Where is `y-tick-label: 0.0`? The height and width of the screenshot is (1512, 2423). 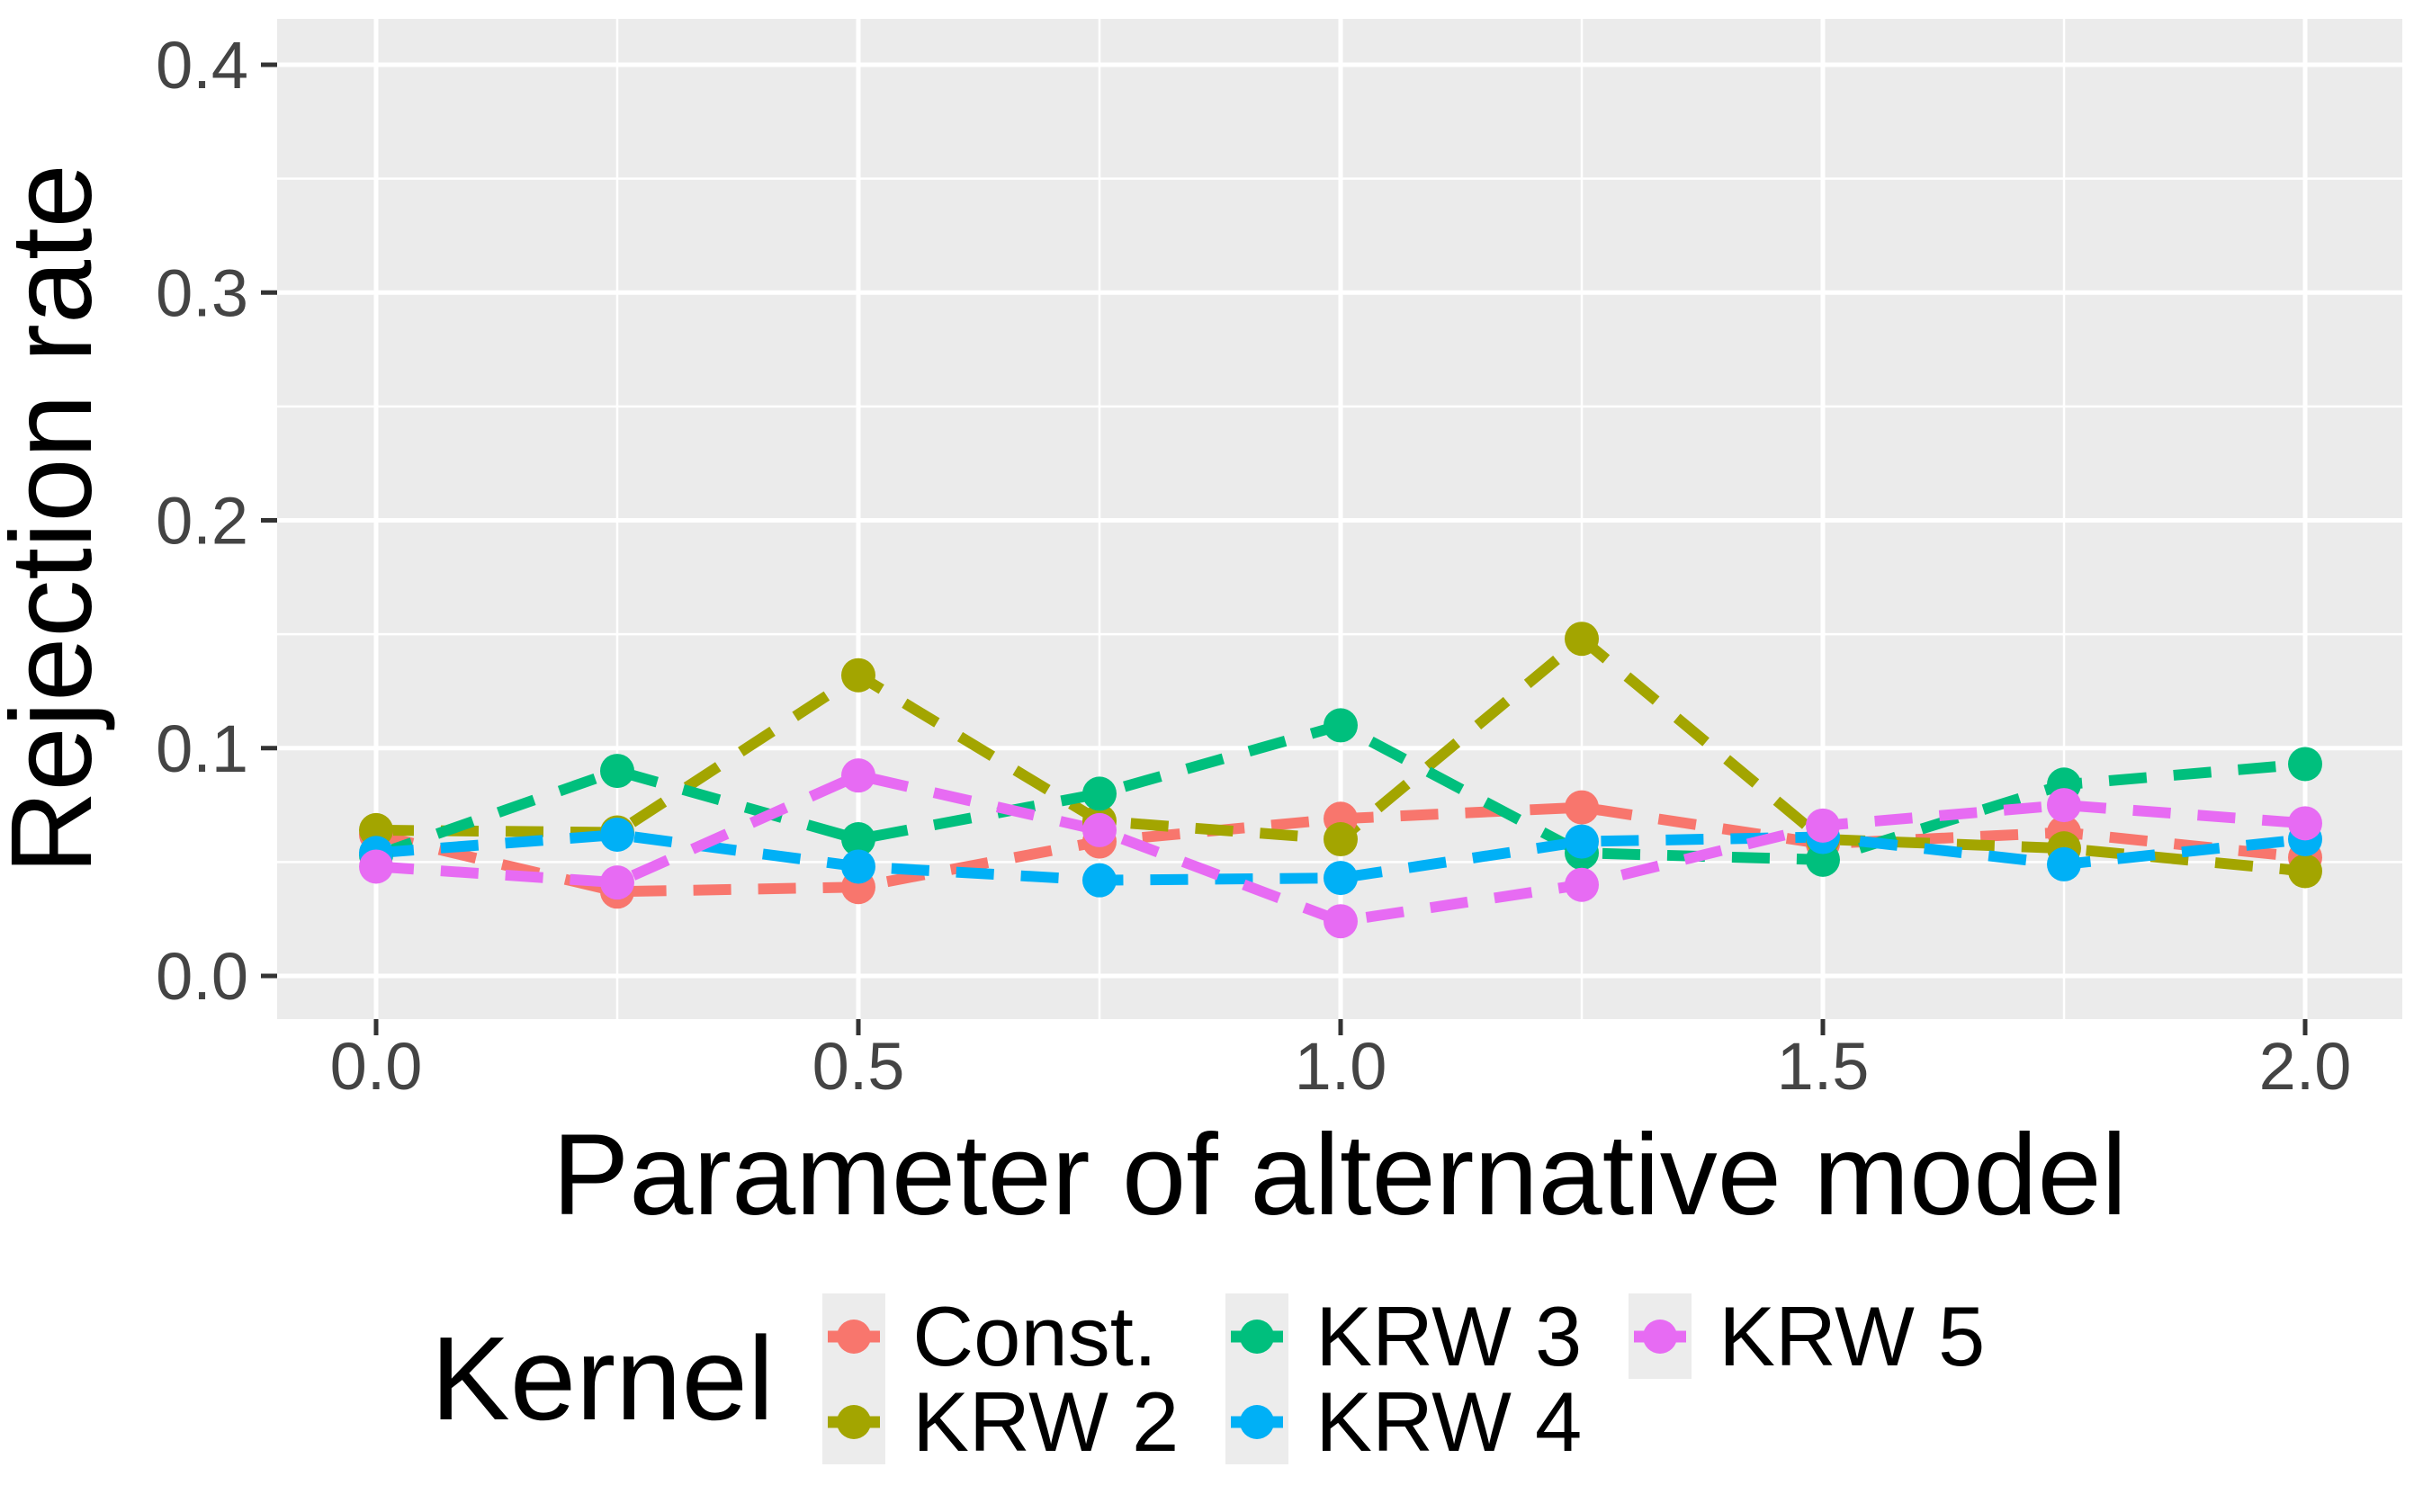
y-tick-label: 0.0 is located at coordinates (202, 976).